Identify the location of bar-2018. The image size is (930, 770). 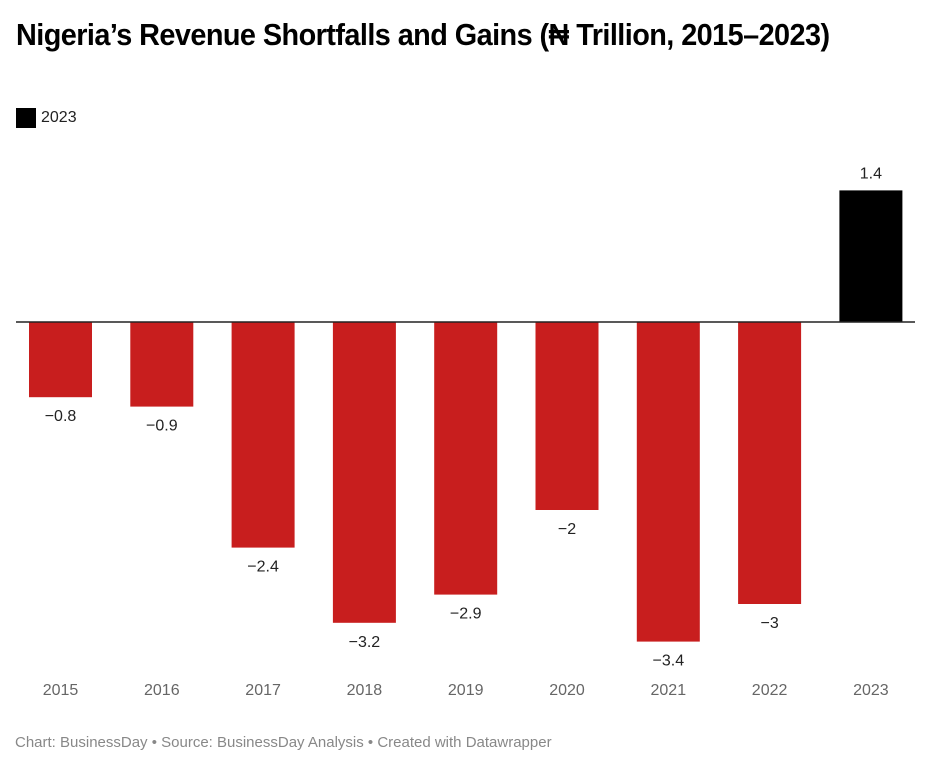
(364, 472).